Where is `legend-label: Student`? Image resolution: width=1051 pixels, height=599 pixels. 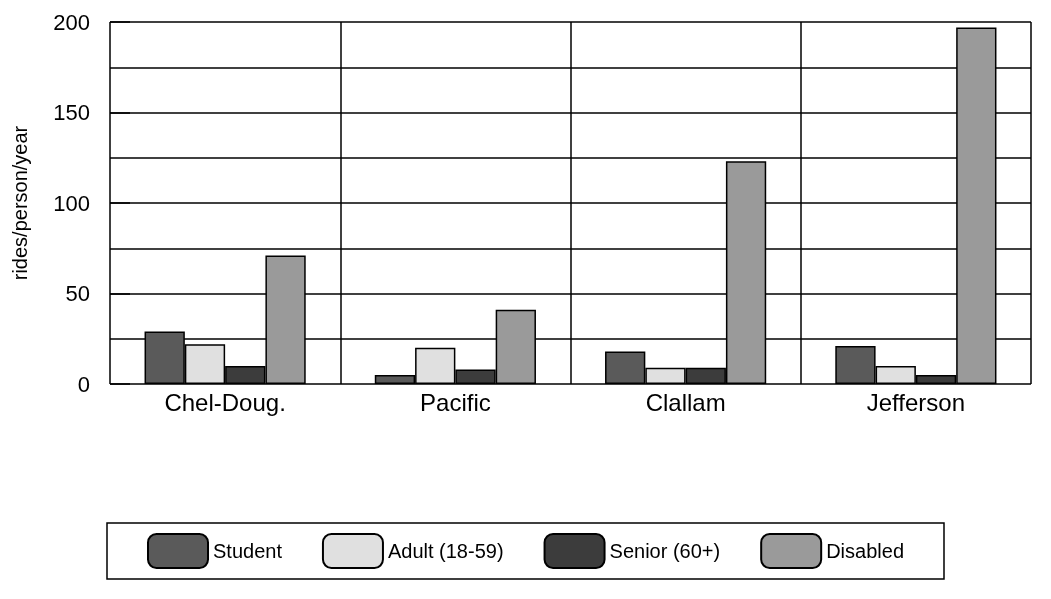 legend-label: Student is located at coordinates (248, 551).